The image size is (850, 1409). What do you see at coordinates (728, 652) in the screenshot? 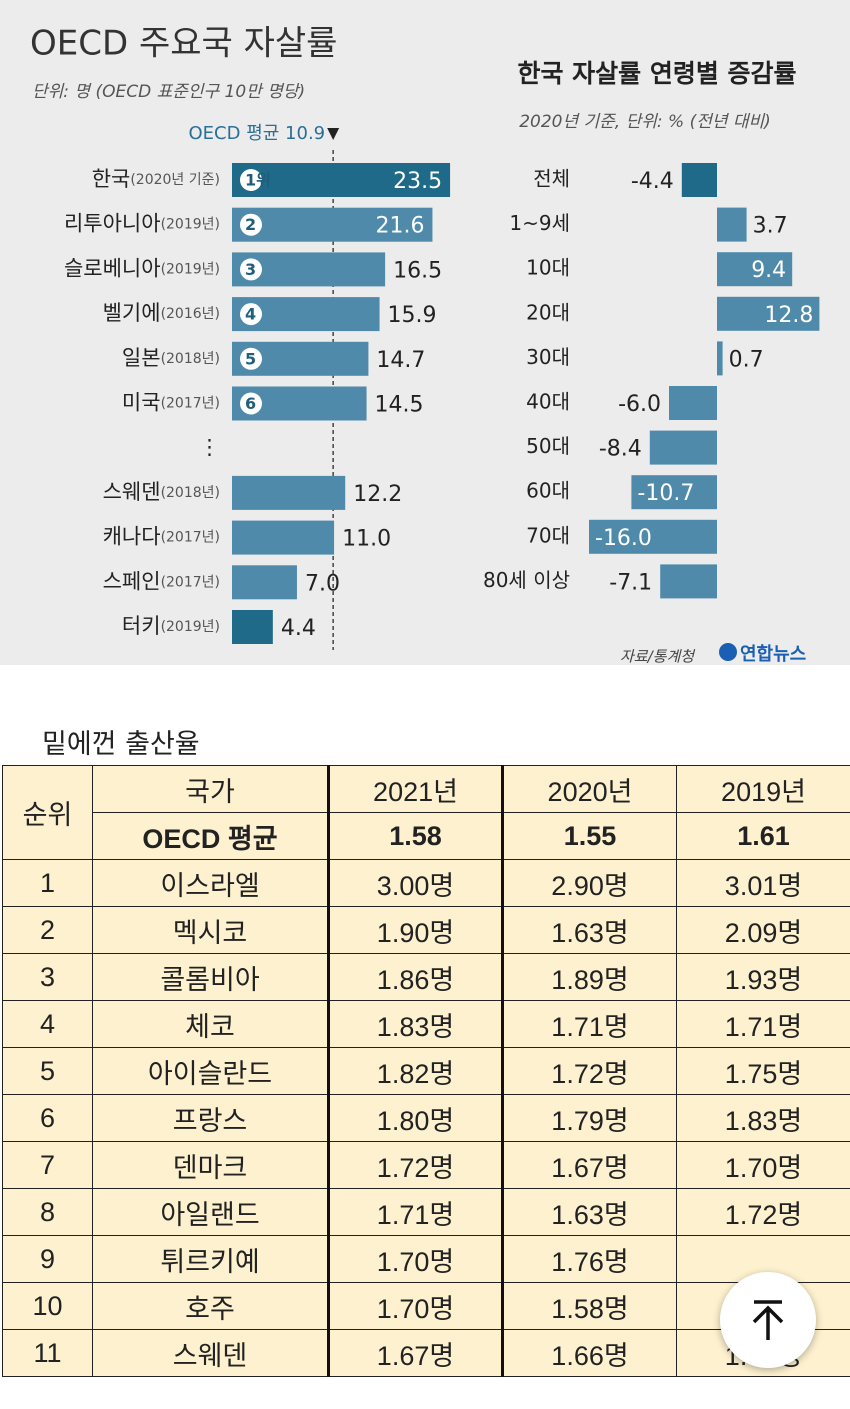
I see `logo-mark` at bounding box center [728, 652].